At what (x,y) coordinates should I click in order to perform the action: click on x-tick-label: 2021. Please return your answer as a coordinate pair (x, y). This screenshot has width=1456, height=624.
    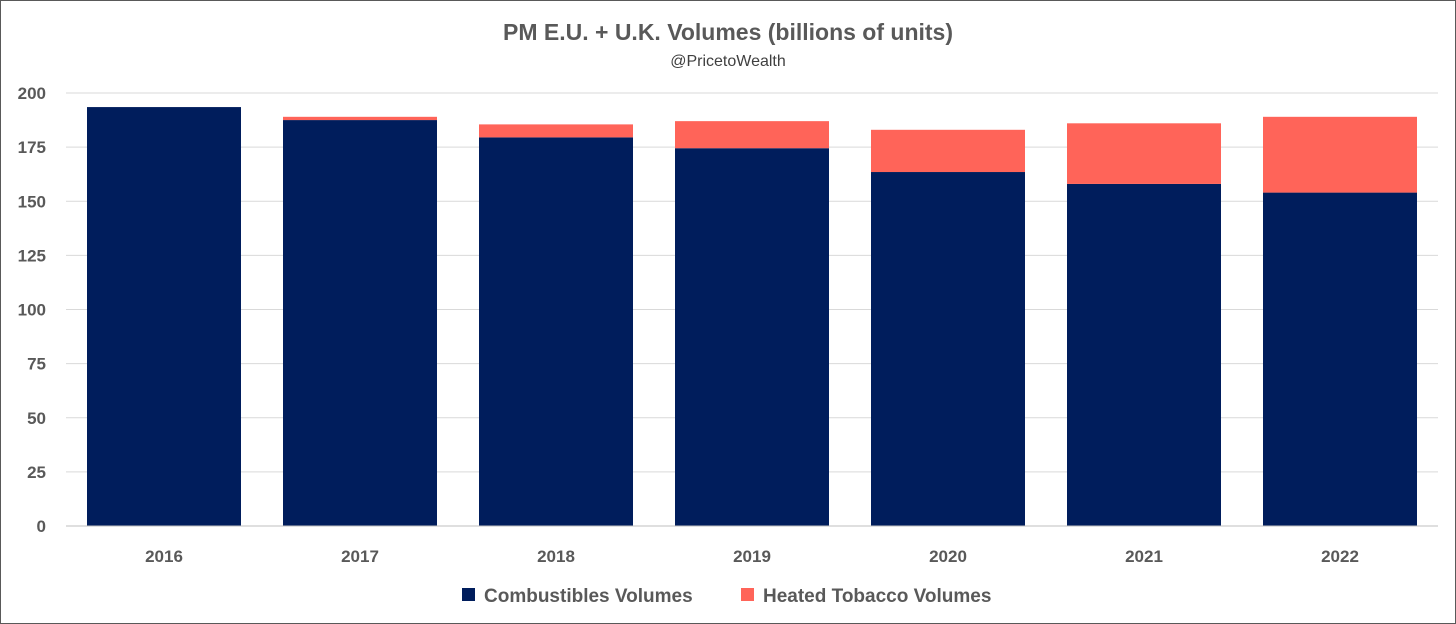
    Looking at the image, I should click on (1144, 556).